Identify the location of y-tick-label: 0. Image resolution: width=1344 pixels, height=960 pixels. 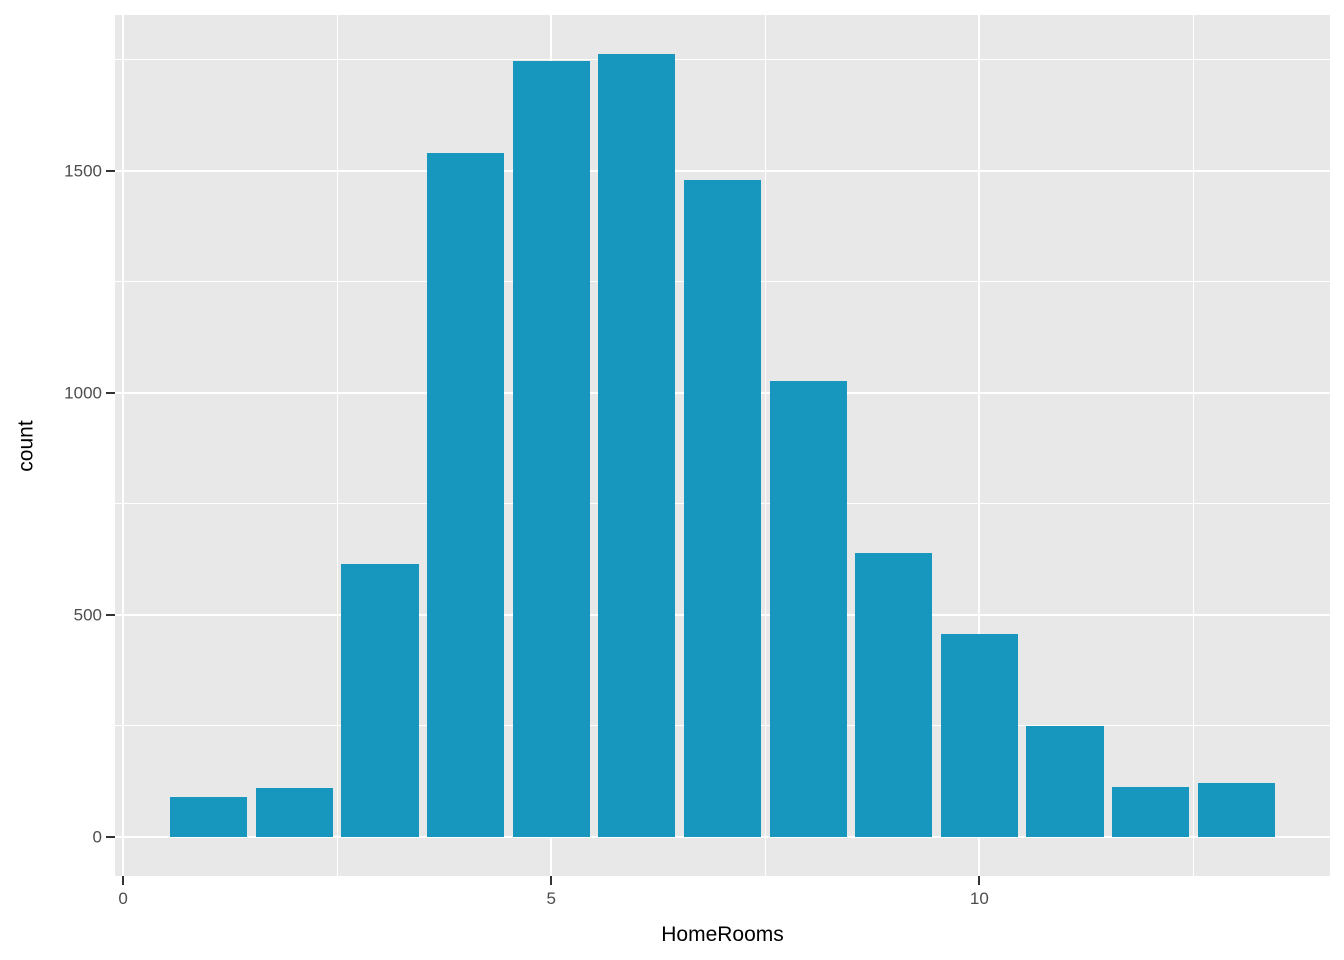
(97, 837).